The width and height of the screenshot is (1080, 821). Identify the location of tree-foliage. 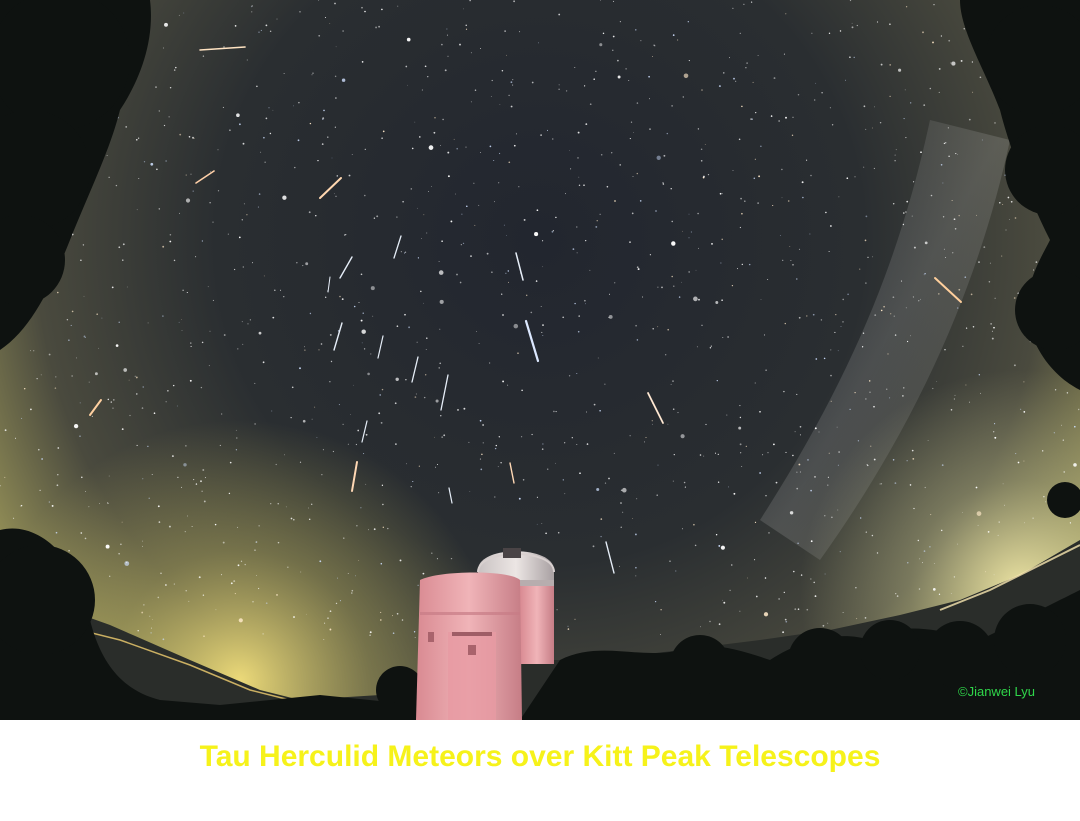
(47, 600).